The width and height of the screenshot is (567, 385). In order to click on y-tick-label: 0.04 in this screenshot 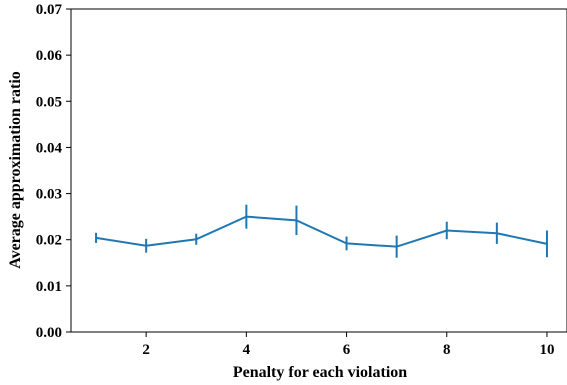, I will do `click(49, 148)`.